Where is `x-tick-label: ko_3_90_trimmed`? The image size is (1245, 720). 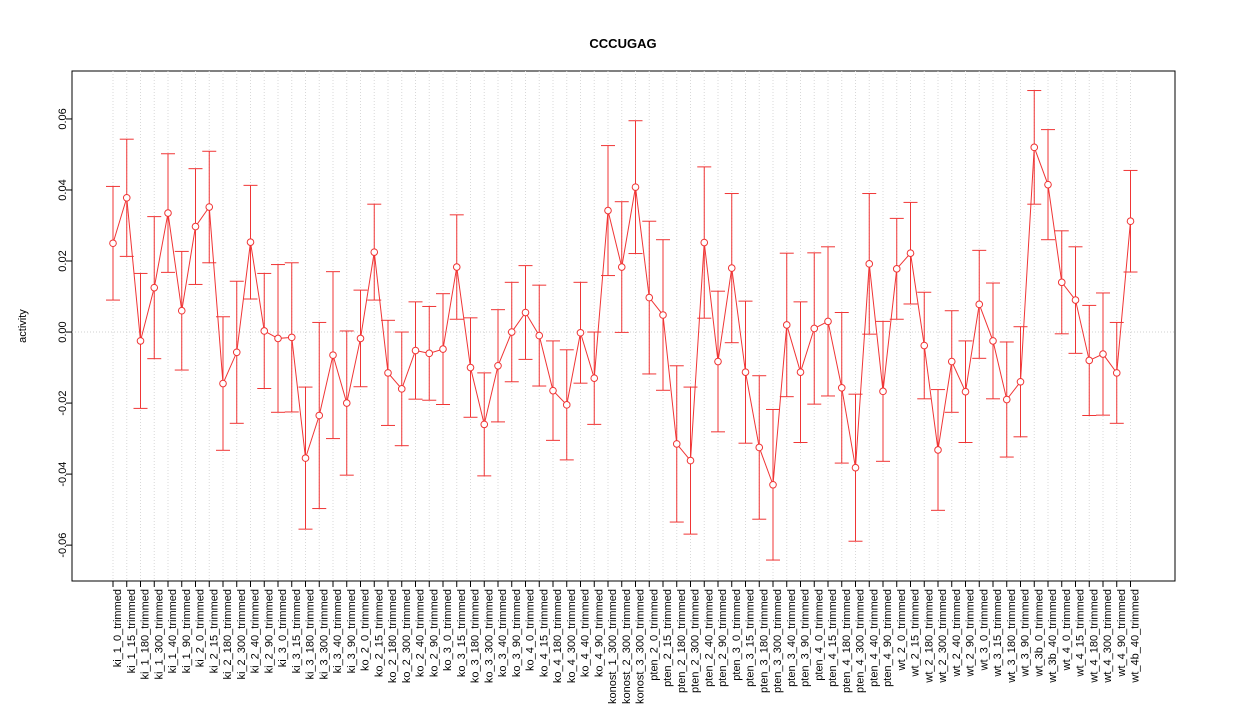 x-tick-label: ko_3_90_trimmed is located at coordinates (517, 633).